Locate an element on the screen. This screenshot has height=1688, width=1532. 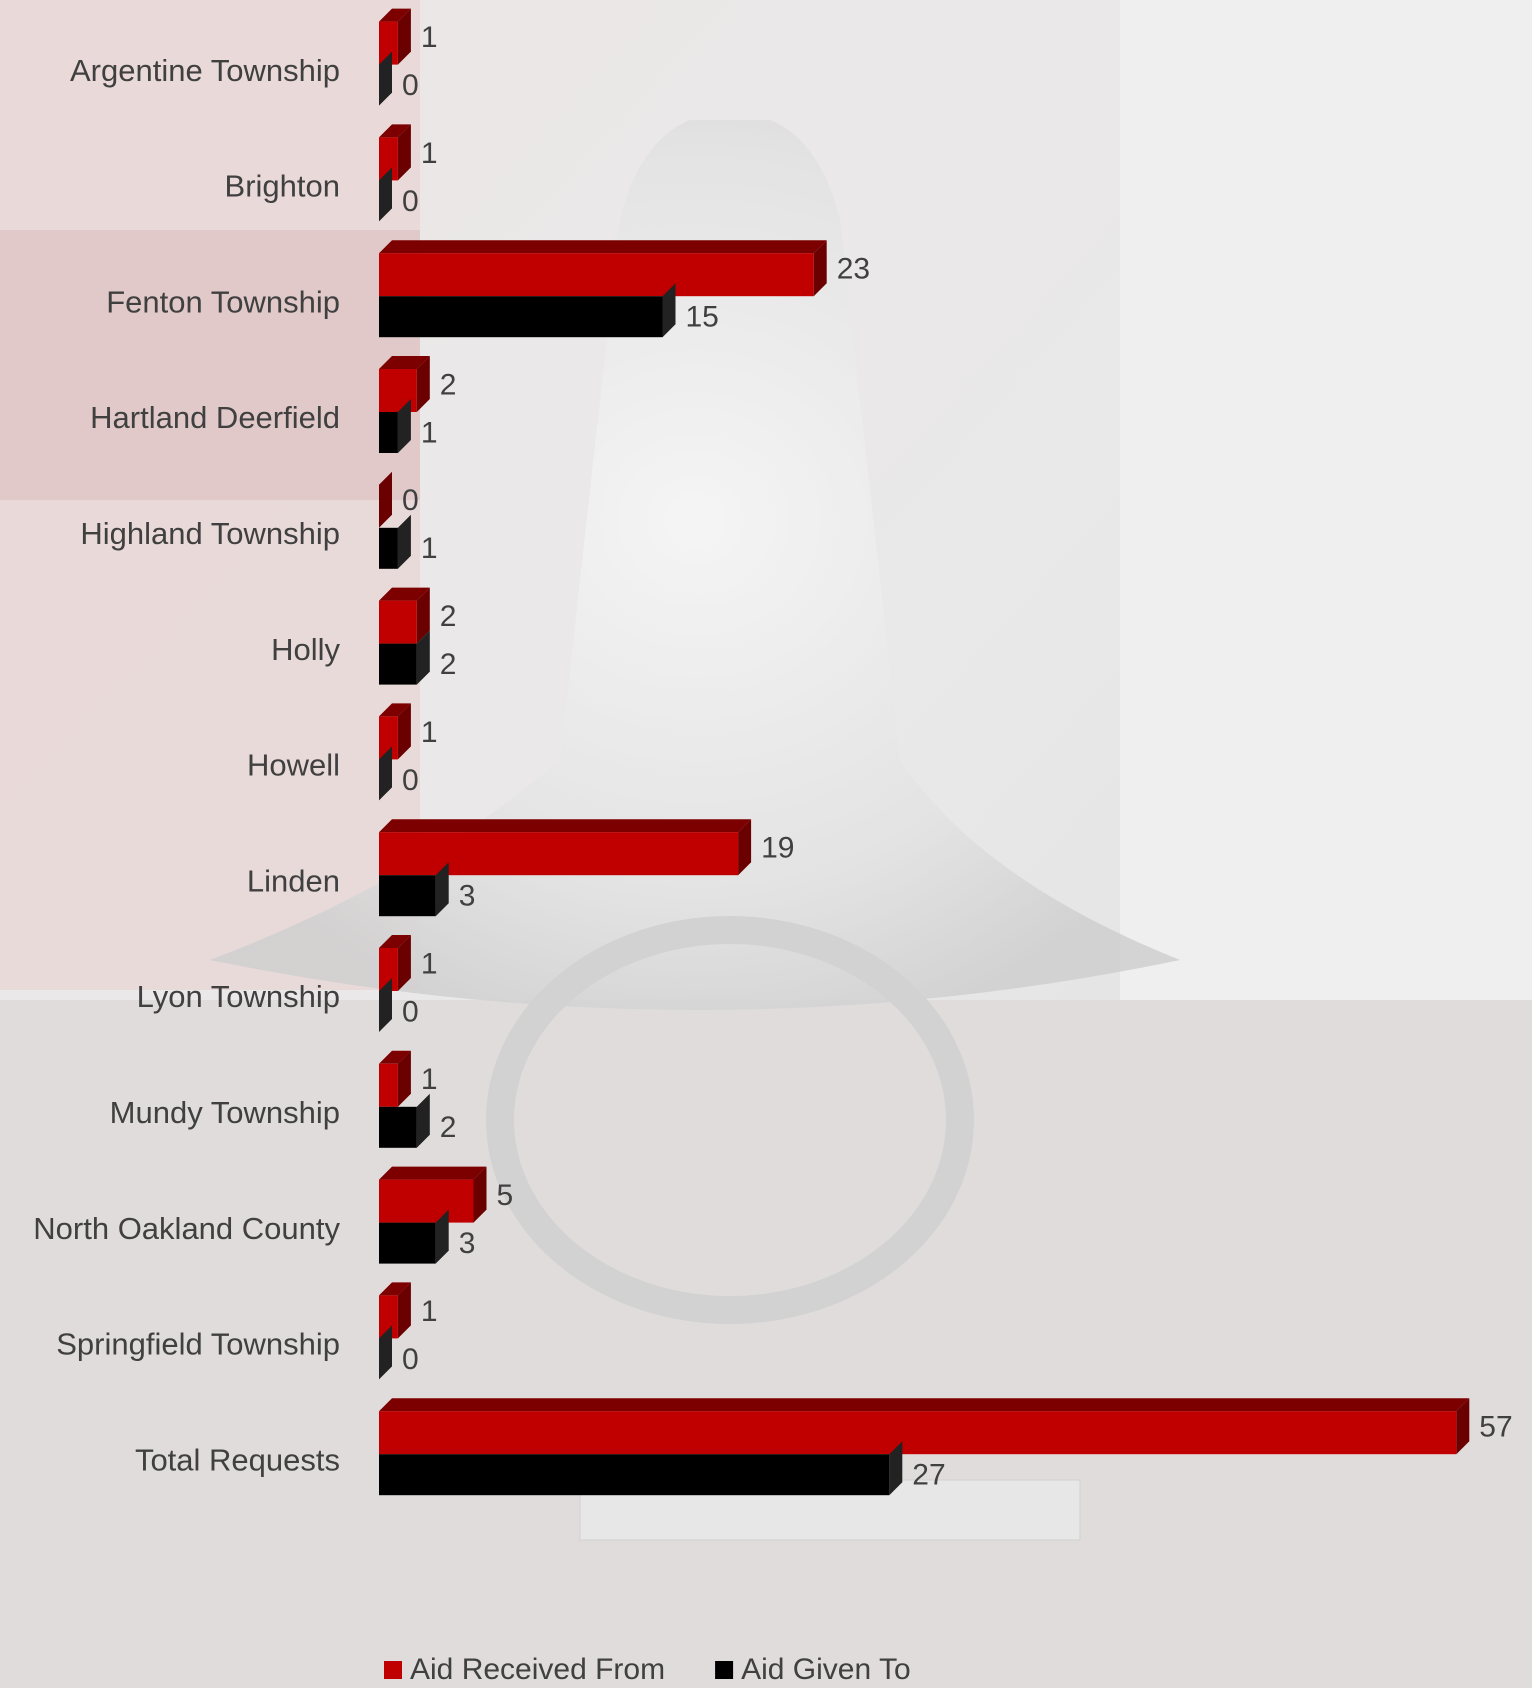
category-label: Hartland Deerfield is located at coordinates (215, 417).